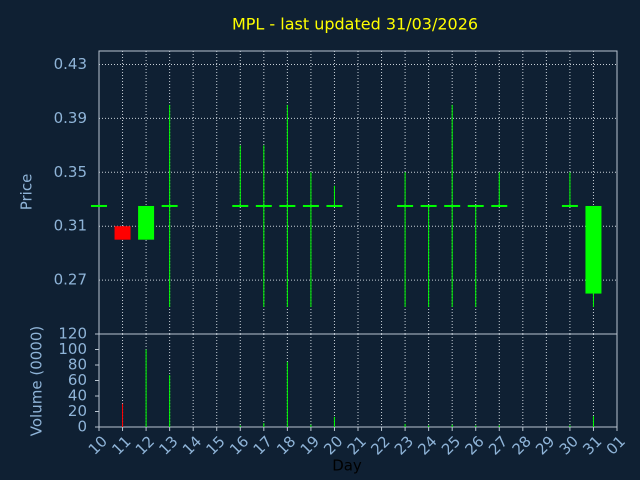  I want to click on y2-tick-label: 60, so click(77, 380).